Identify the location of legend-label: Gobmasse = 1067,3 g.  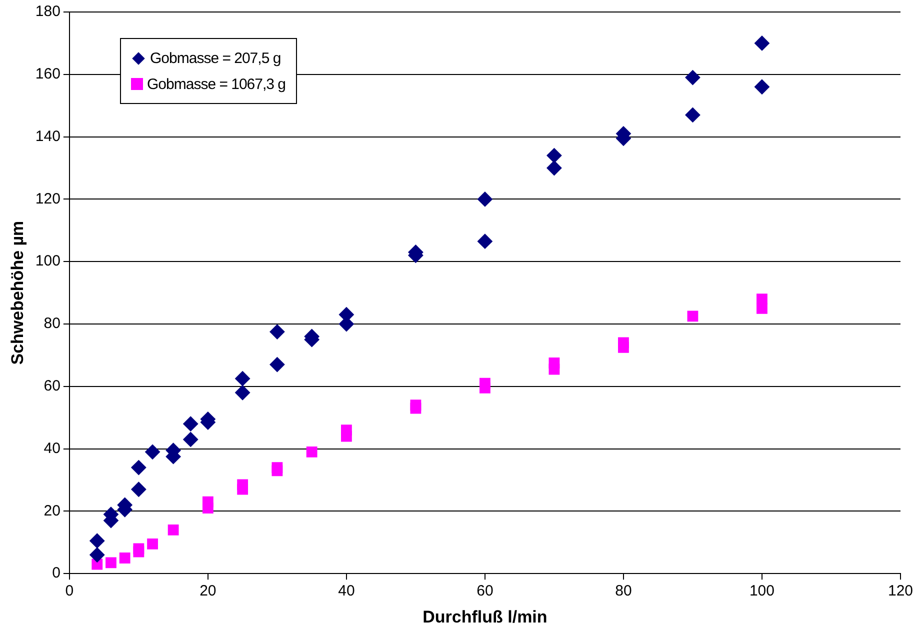
(216, 84).